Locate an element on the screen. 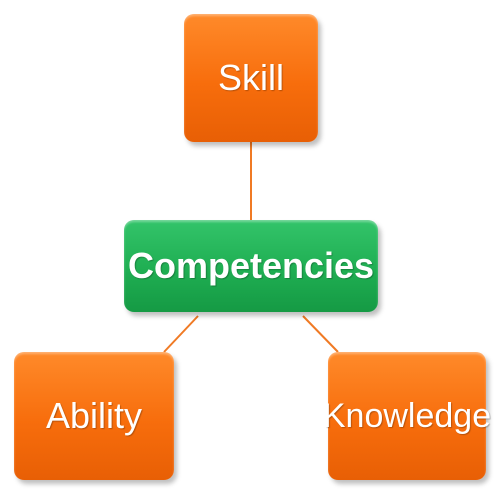  node-skill: Skill is located at coordinates (251, 78).